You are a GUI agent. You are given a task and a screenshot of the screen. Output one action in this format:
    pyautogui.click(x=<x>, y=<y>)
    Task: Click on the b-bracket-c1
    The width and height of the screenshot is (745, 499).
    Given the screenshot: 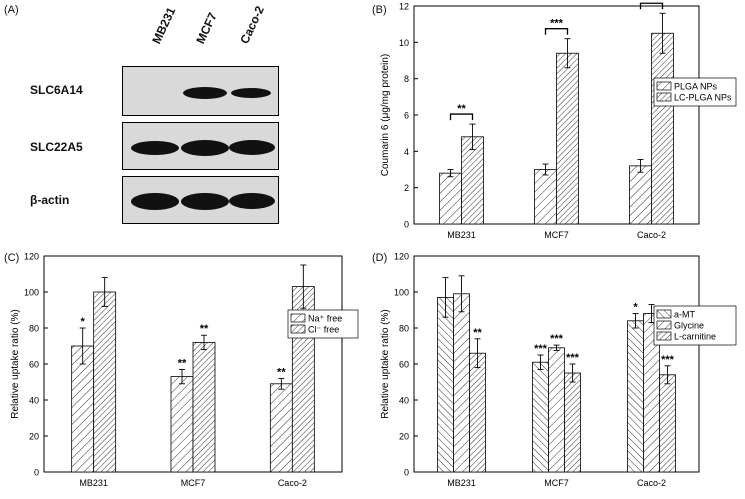 What is the action you would take?
    pyautogui.click(x=556, y=31)
    